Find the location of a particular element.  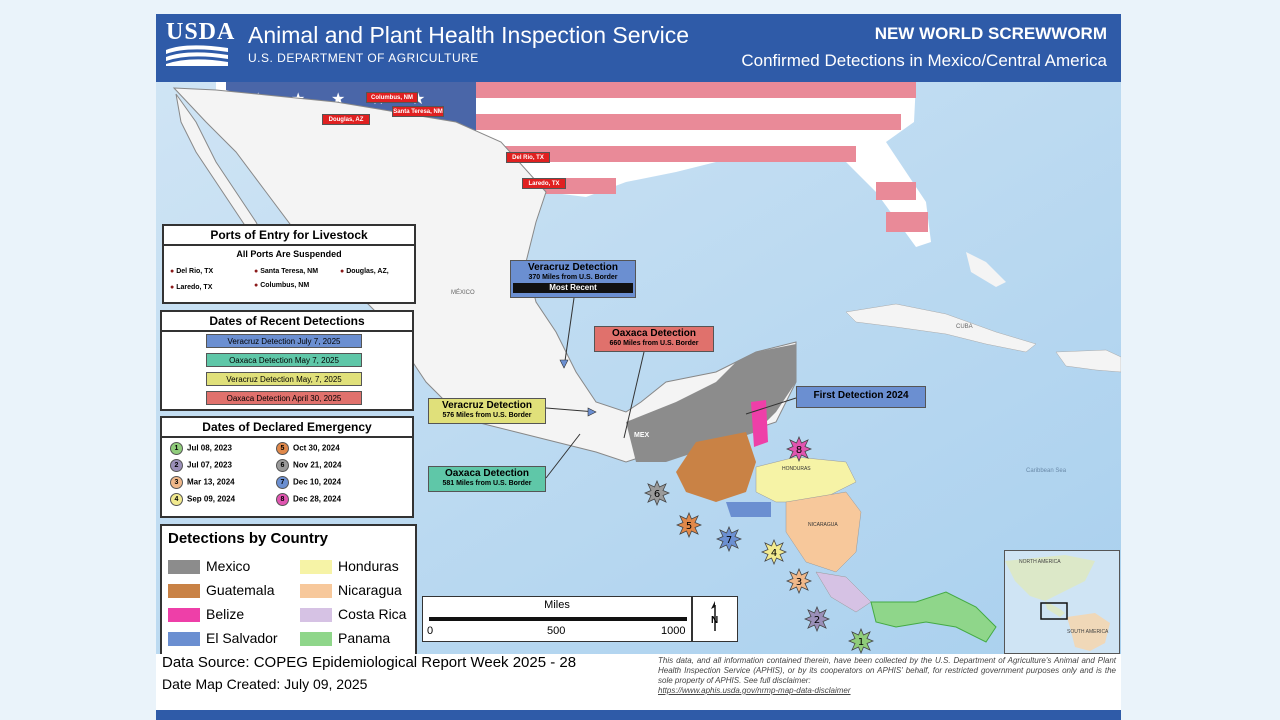

emergency-item: 3 Mar 13, 2024 is located at coordinates (202, 482).